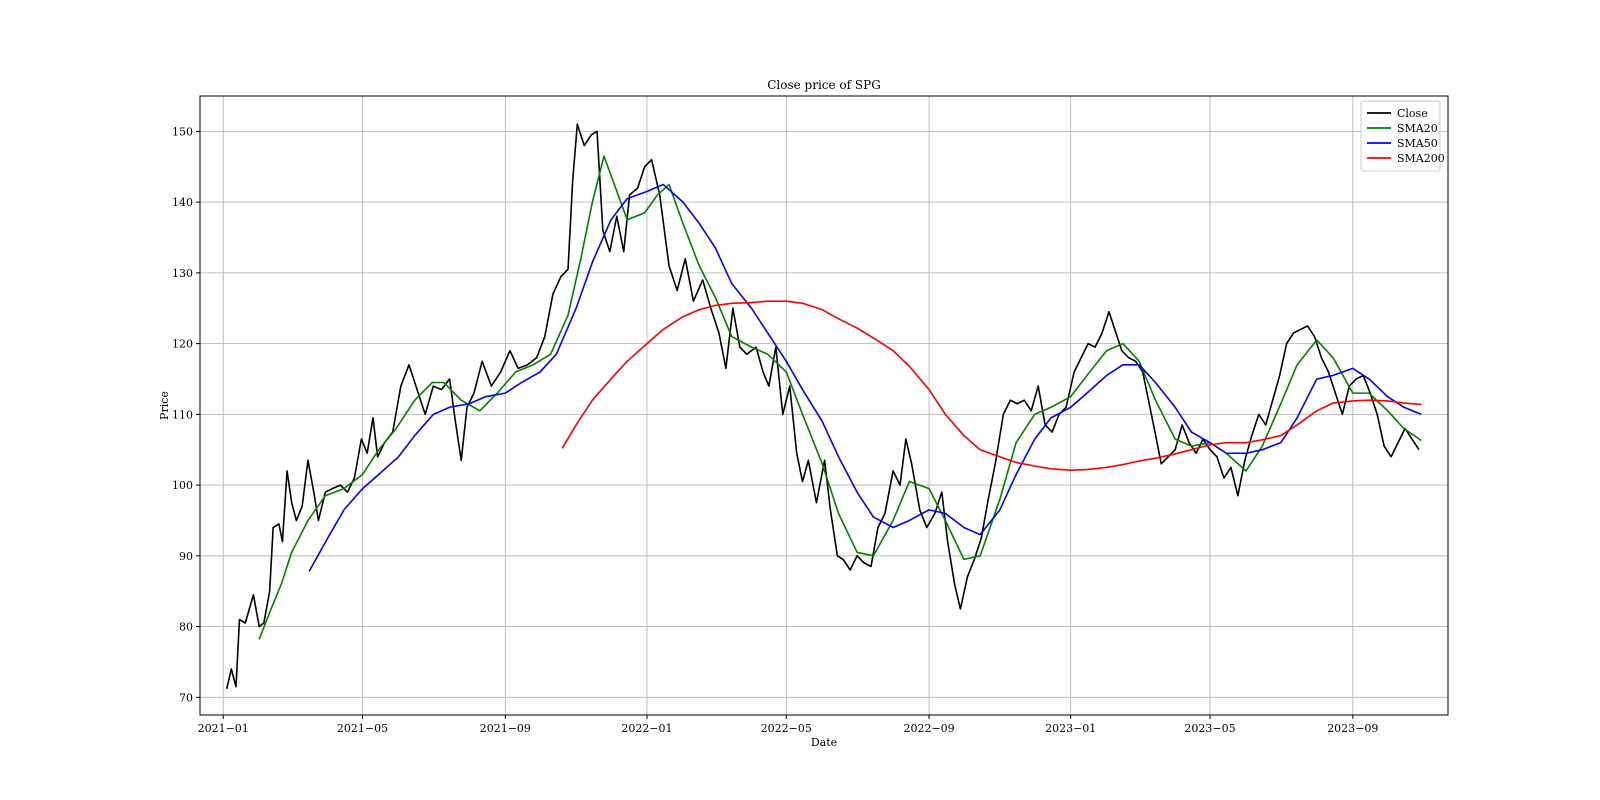 The image size is (1600, 800). What do you see at coordinates (1421, 158) in the screenshot?
I see `legend-label-sma200: SMA200` at bounding box center [1421, 158].